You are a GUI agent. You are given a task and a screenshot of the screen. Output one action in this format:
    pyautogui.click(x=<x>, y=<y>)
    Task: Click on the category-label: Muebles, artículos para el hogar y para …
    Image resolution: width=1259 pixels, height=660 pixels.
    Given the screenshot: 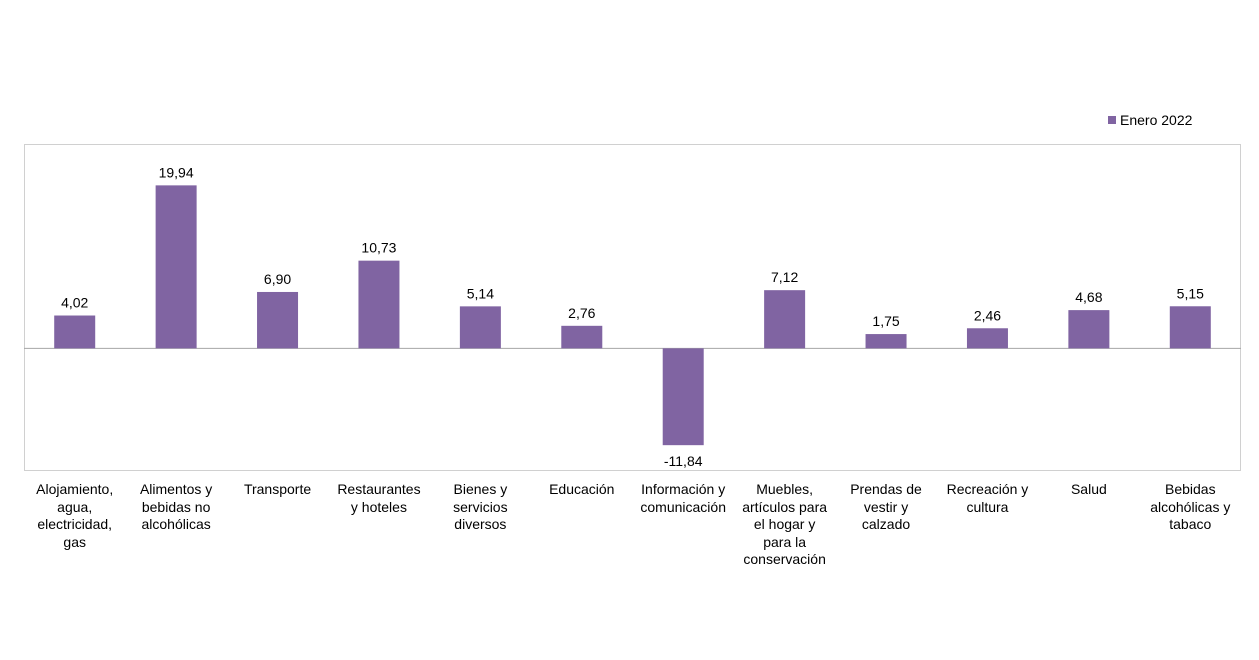 What is the action you would take?
    pyautogui.click(x=785, y=524)
    